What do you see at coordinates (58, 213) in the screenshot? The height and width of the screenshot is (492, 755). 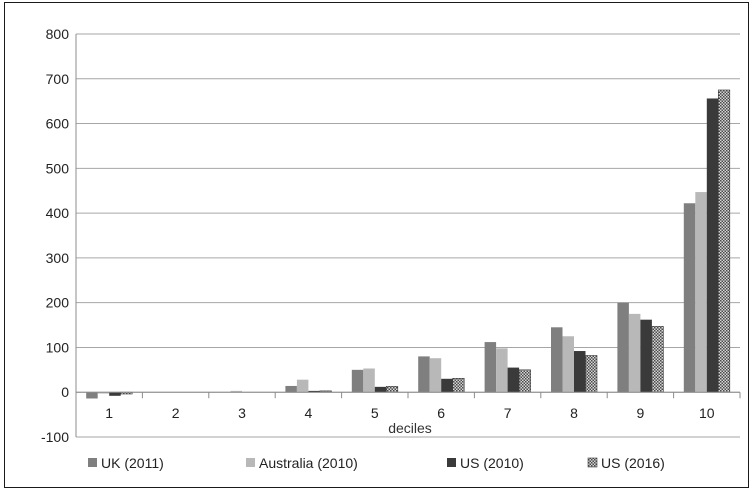 I see `y-tick-label: 400` at bounding box center [58, 213].